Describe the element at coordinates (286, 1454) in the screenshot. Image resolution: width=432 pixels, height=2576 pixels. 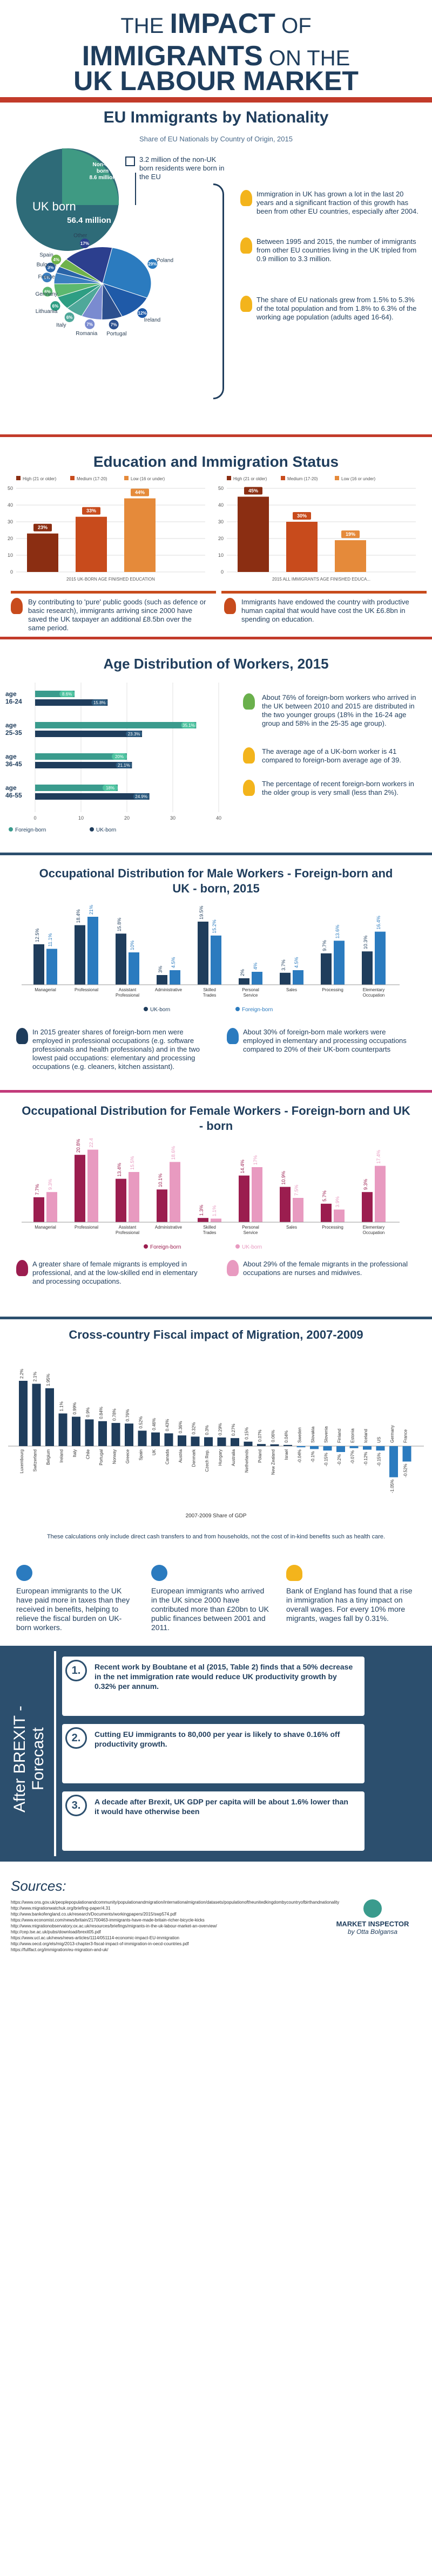
I see `category-label: Israel` at that location.